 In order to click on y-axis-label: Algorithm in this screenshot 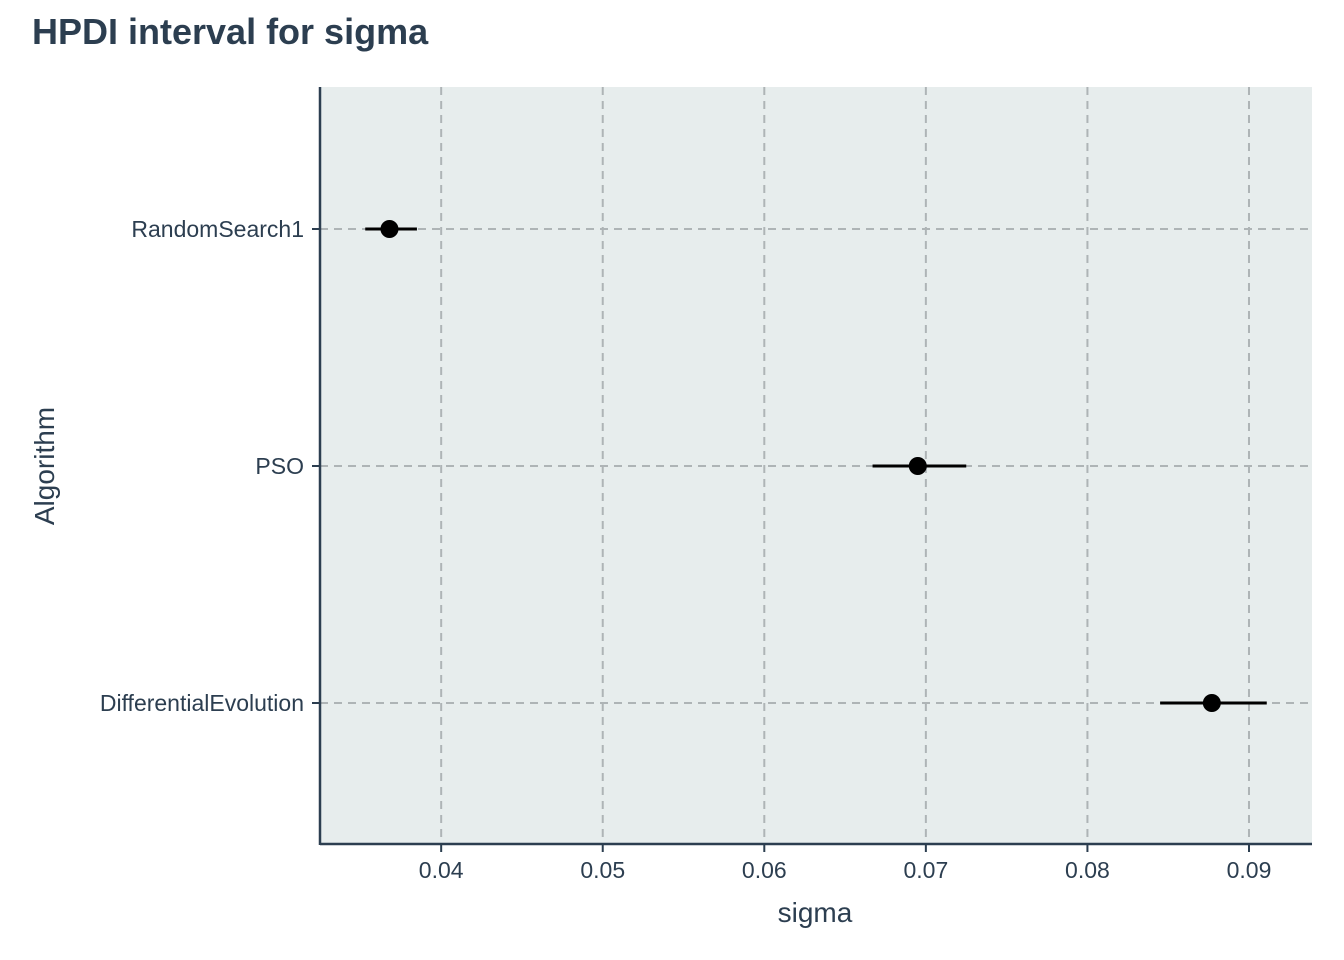, I will do `click(44, 466)`.